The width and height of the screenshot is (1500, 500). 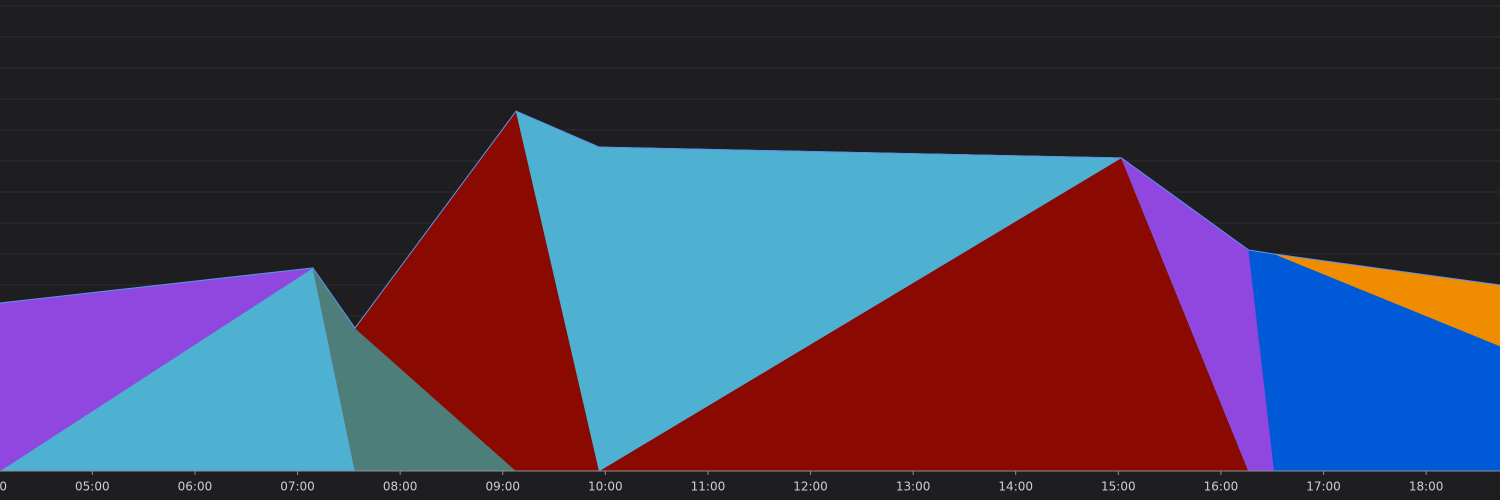 I want to click on x-tick-label: 07:00, so click(x=297, y=487).